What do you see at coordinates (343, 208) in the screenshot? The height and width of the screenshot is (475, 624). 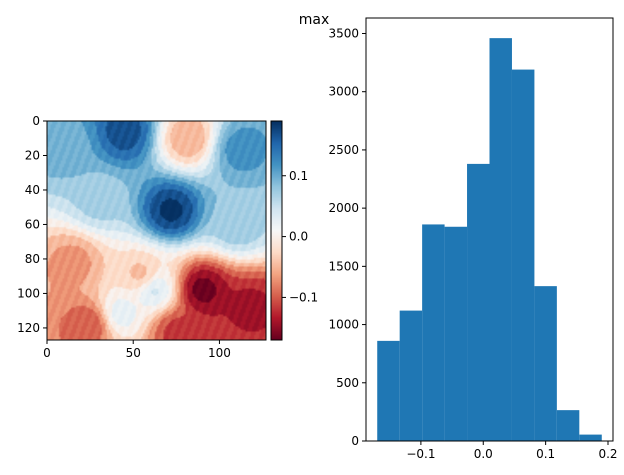 I see `histogram-y-tick-label: 2000` at bounding box center [343, 208].